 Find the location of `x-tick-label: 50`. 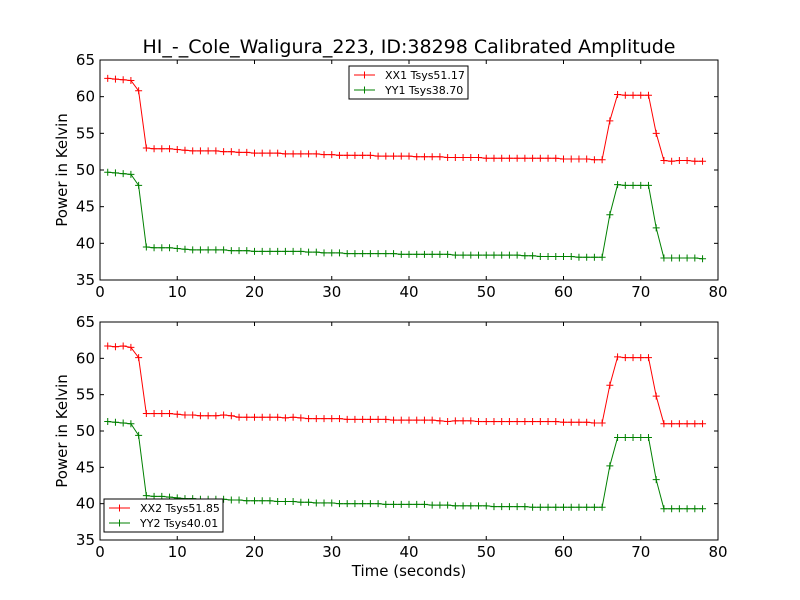

x-tick-label: 50 is located at coordinates (486, 292).